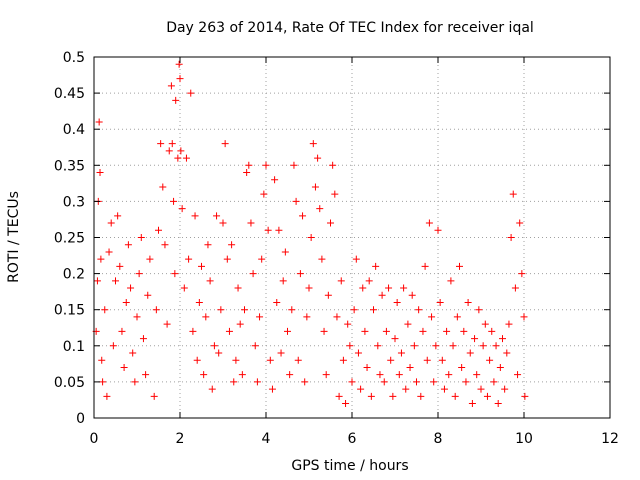 This screenshot has width=640, height=480. What do you see at coordinates (74, 130) in the screenshot?
I see `y-tick-label: 0.4` at bounding box center [74, 130].